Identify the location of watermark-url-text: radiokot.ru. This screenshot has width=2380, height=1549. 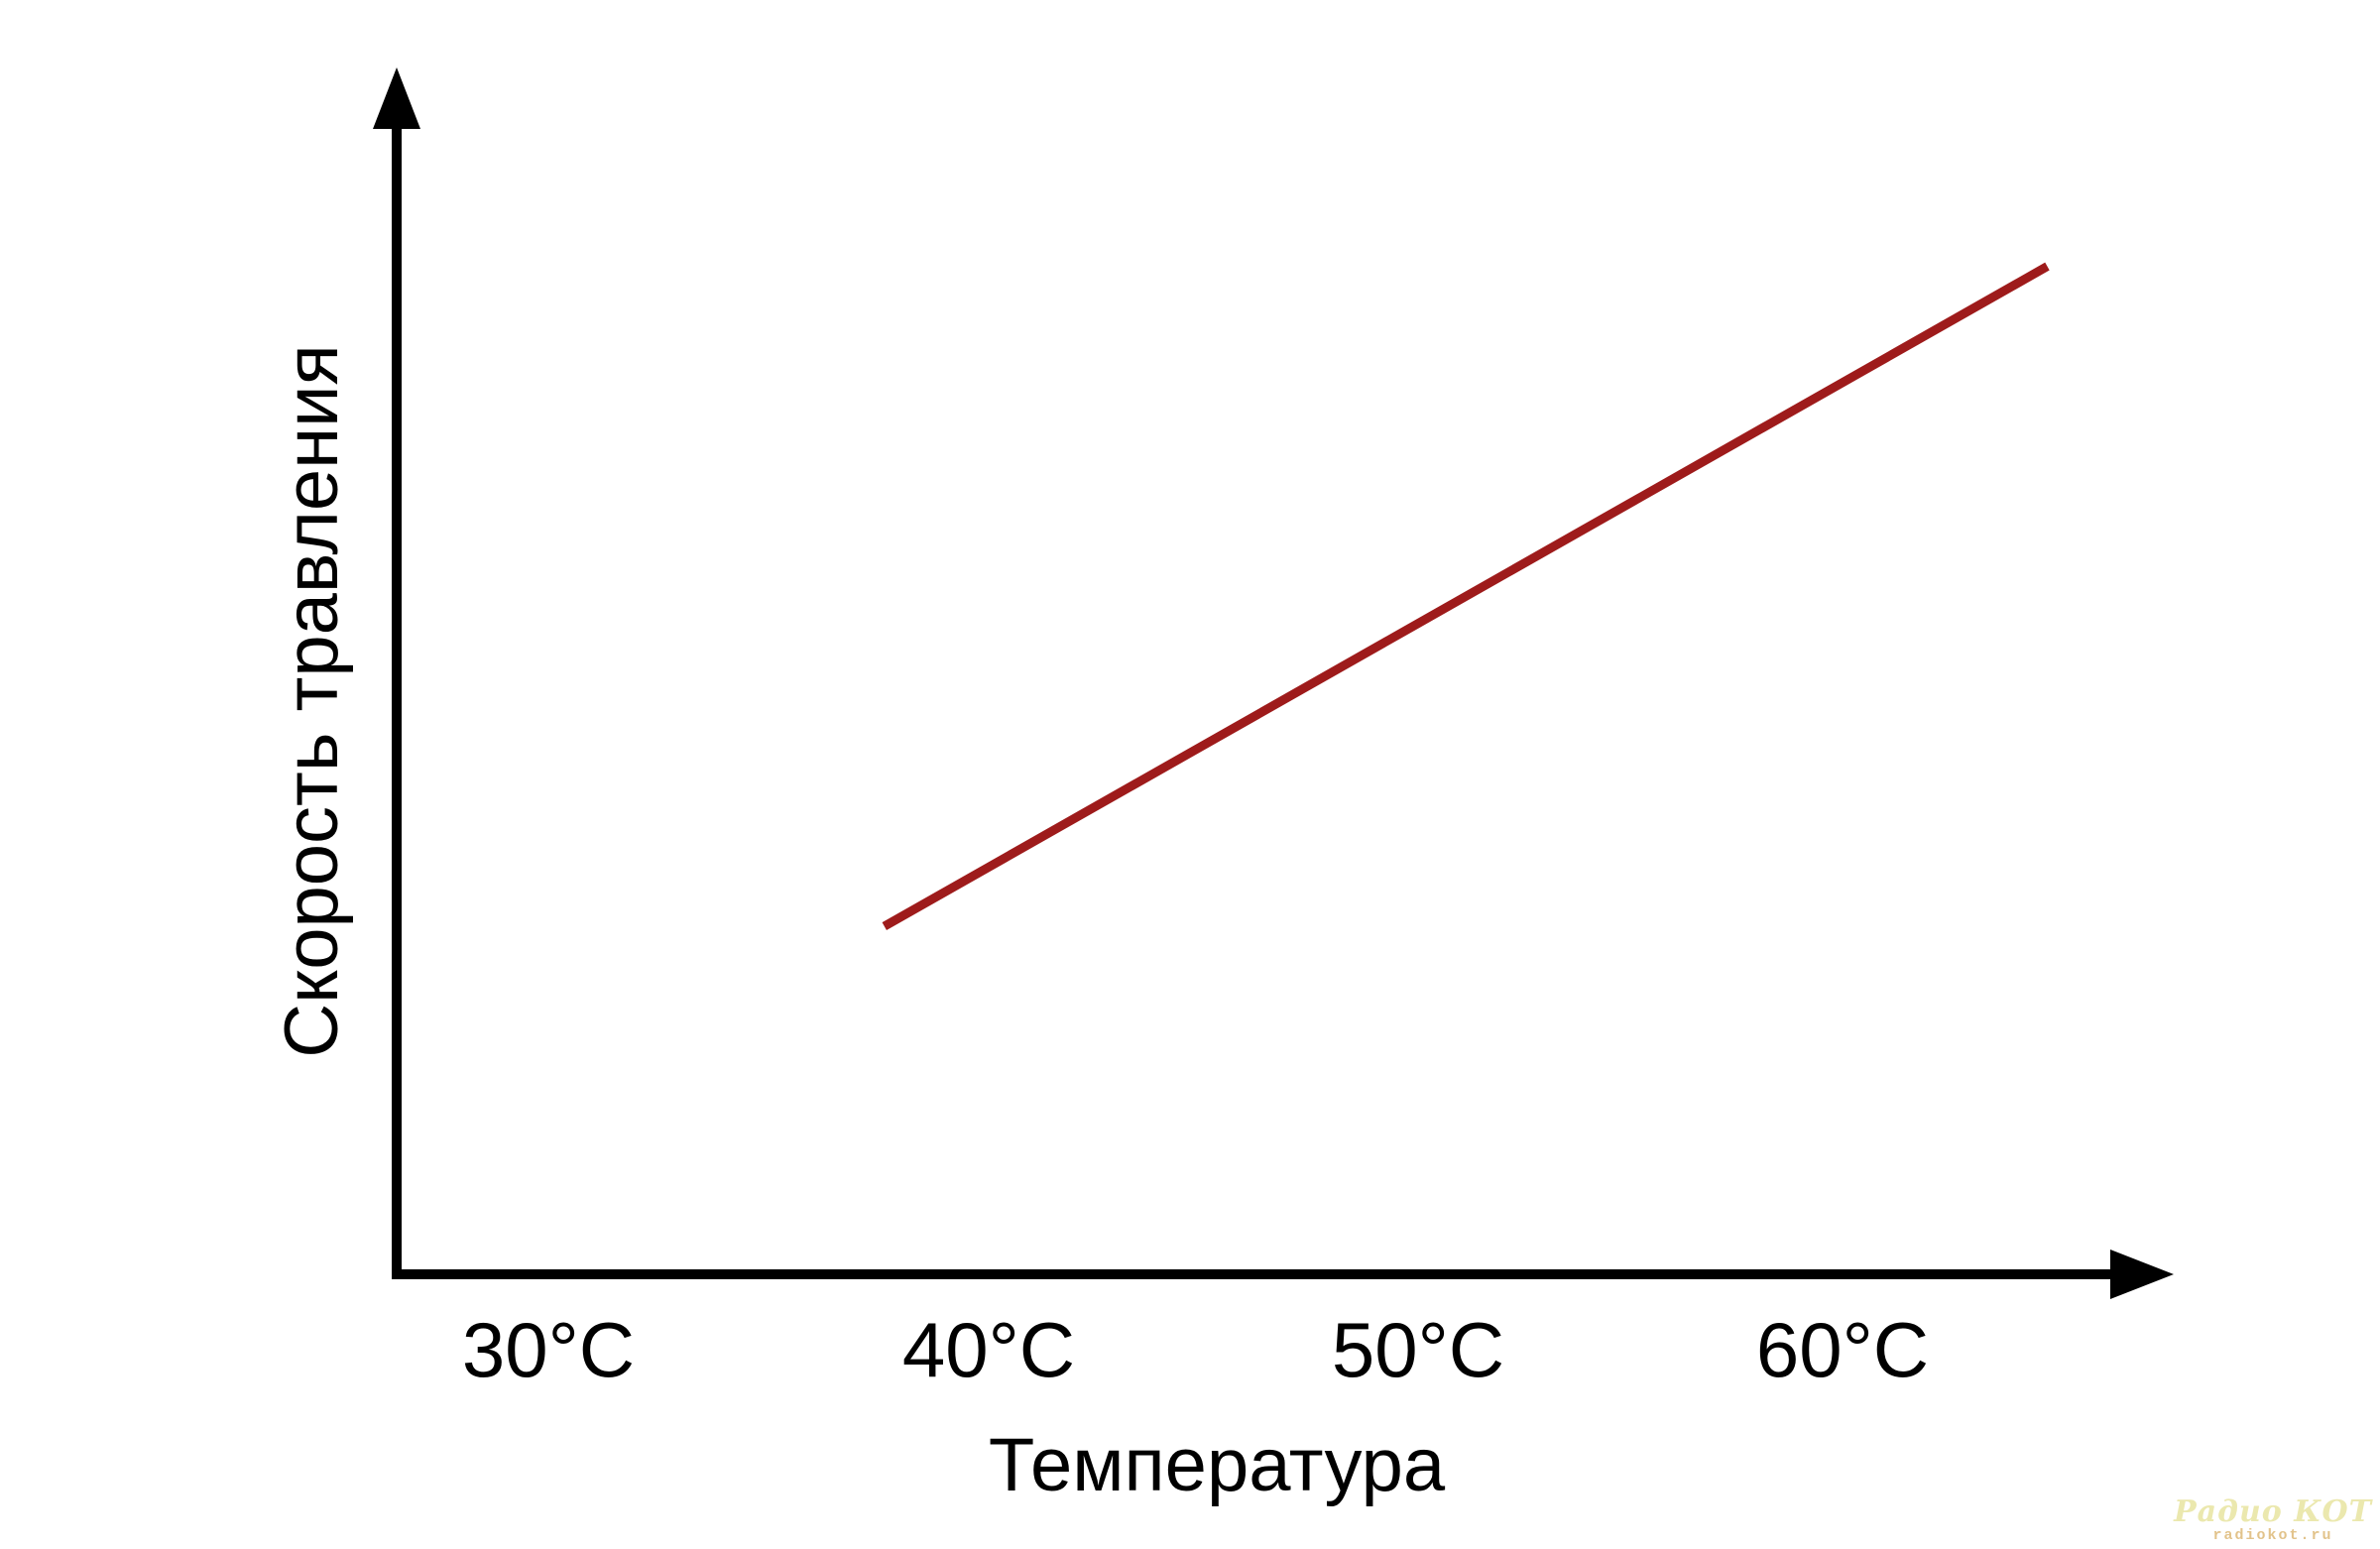
(2272, 1535).